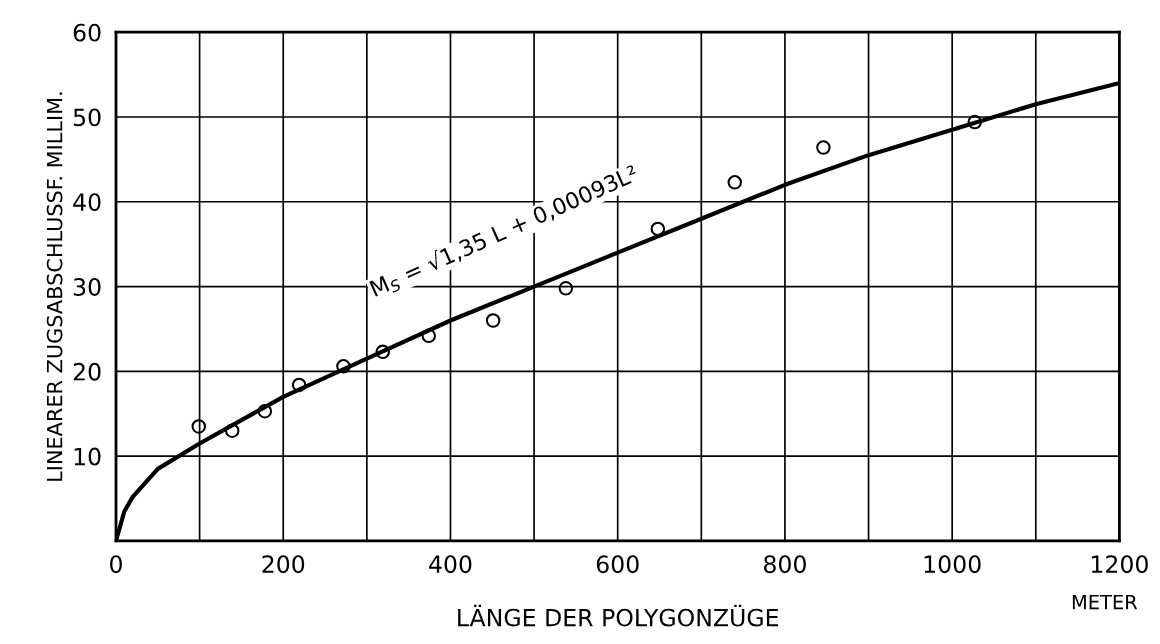  I want to click on y-tick-label: 60, so click(87, 32).